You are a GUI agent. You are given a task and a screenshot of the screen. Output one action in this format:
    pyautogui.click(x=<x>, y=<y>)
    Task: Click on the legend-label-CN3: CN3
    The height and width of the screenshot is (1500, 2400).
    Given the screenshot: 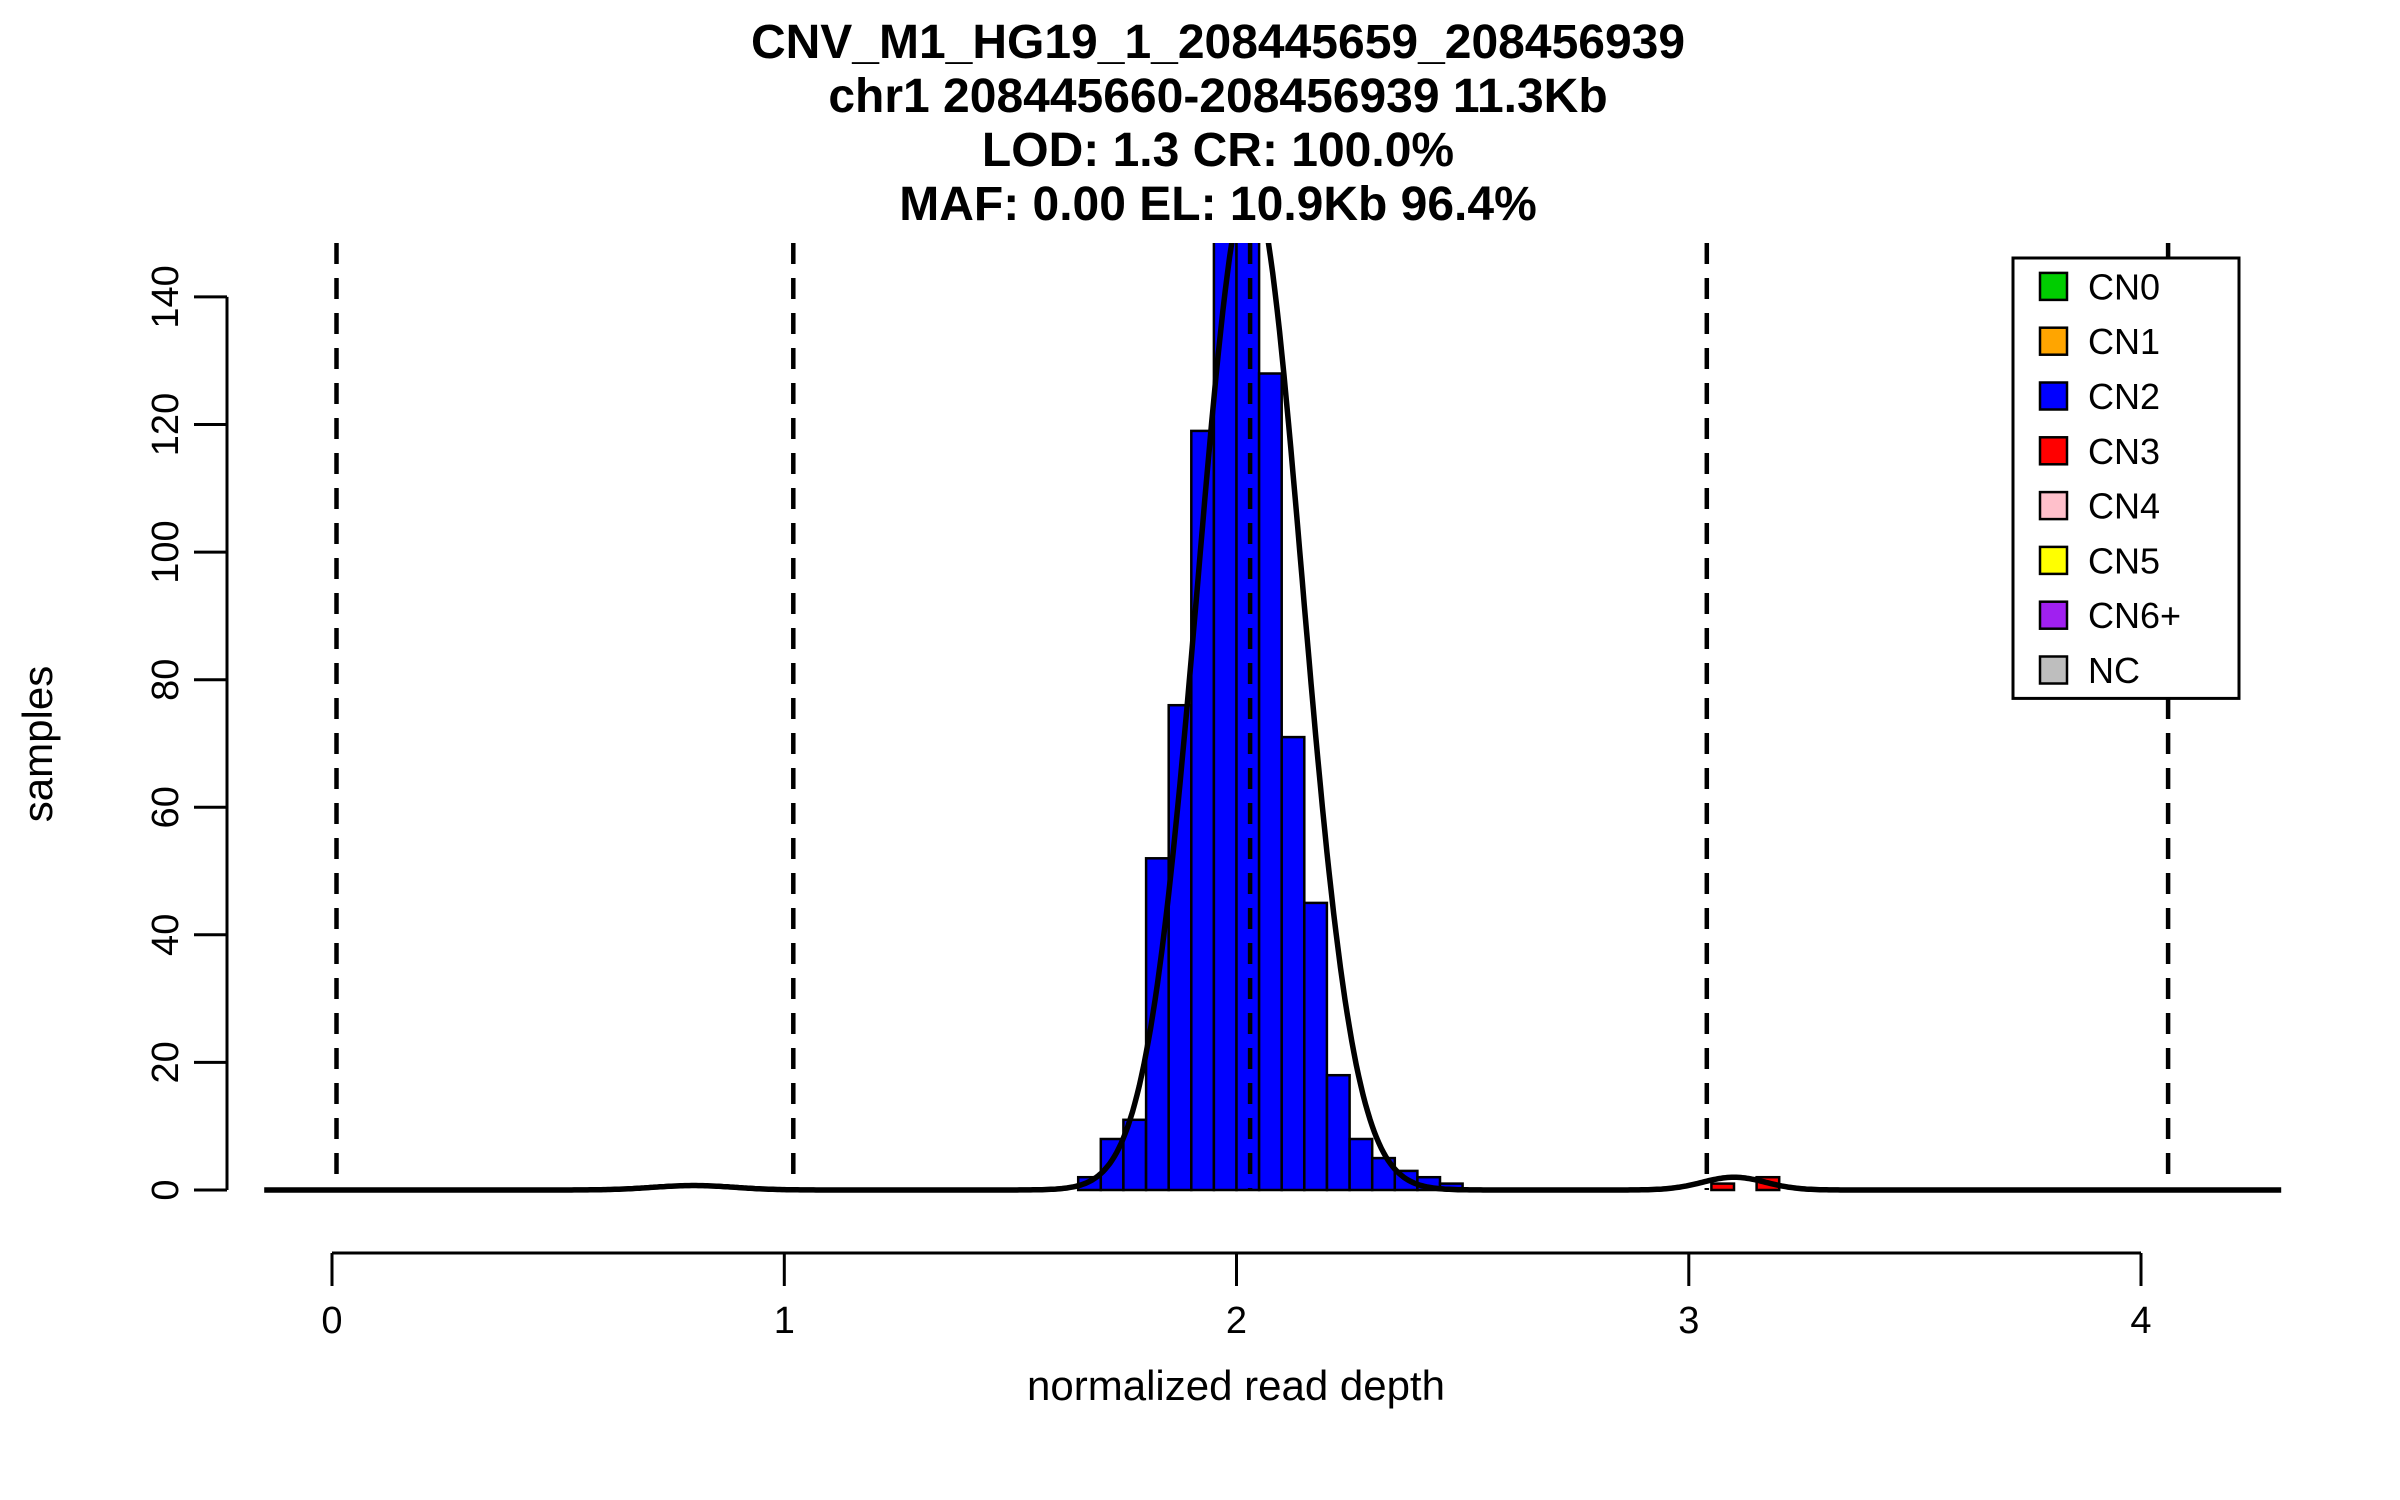 What is the action you would take?
    pyautogui.click(x=2124, y=451)
    